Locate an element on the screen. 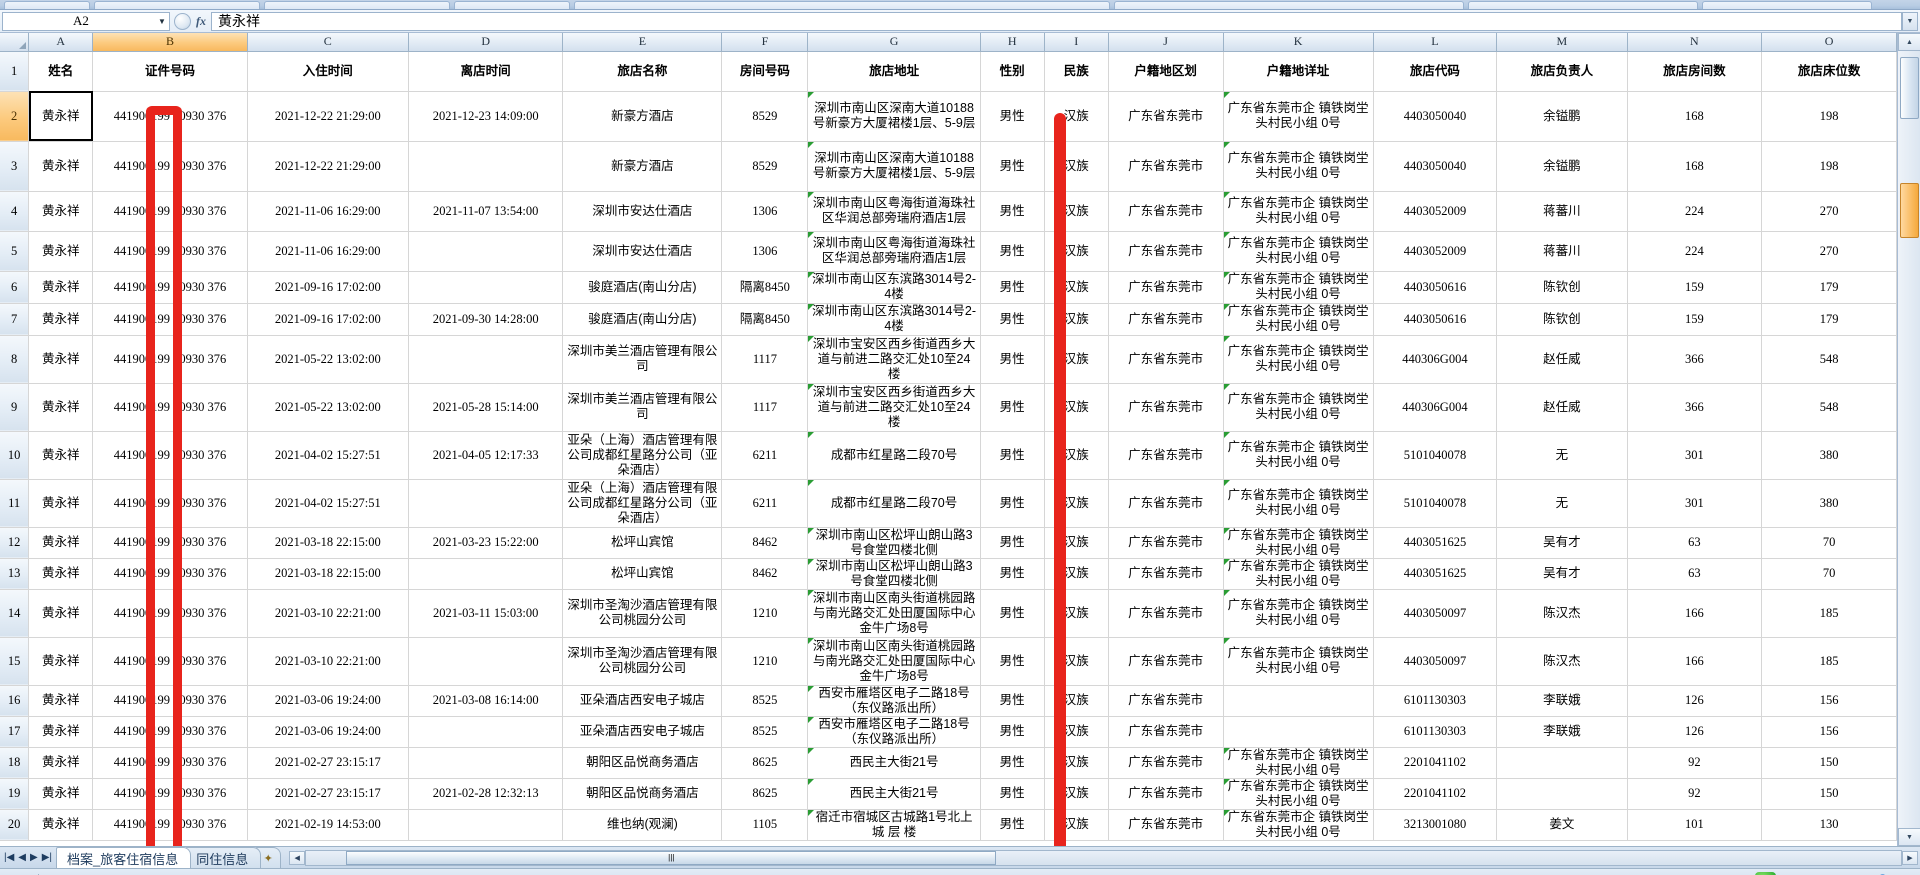  cell-J5: 广东省东莞市 is located at coordinates (1166, 251).